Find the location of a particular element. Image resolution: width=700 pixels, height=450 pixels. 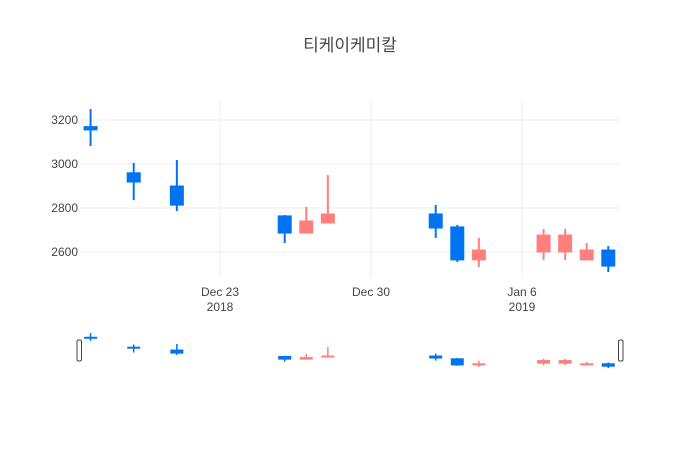

range-slider-handle-right is located at coordinates (621, 350).